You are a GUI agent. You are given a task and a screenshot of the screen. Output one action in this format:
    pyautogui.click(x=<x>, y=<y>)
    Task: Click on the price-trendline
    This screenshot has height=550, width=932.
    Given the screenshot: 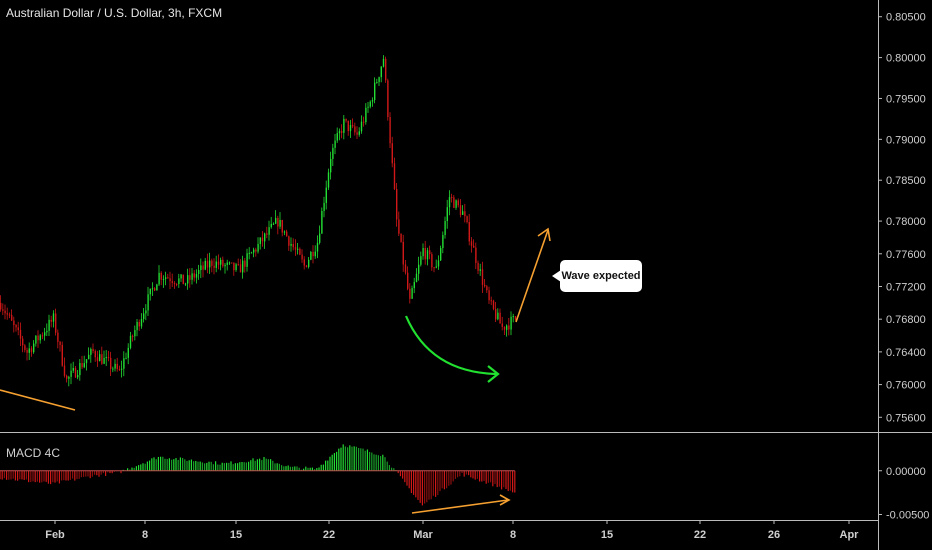 What is the action you would take?
    pyautogui.click(x=38, y=400)
    